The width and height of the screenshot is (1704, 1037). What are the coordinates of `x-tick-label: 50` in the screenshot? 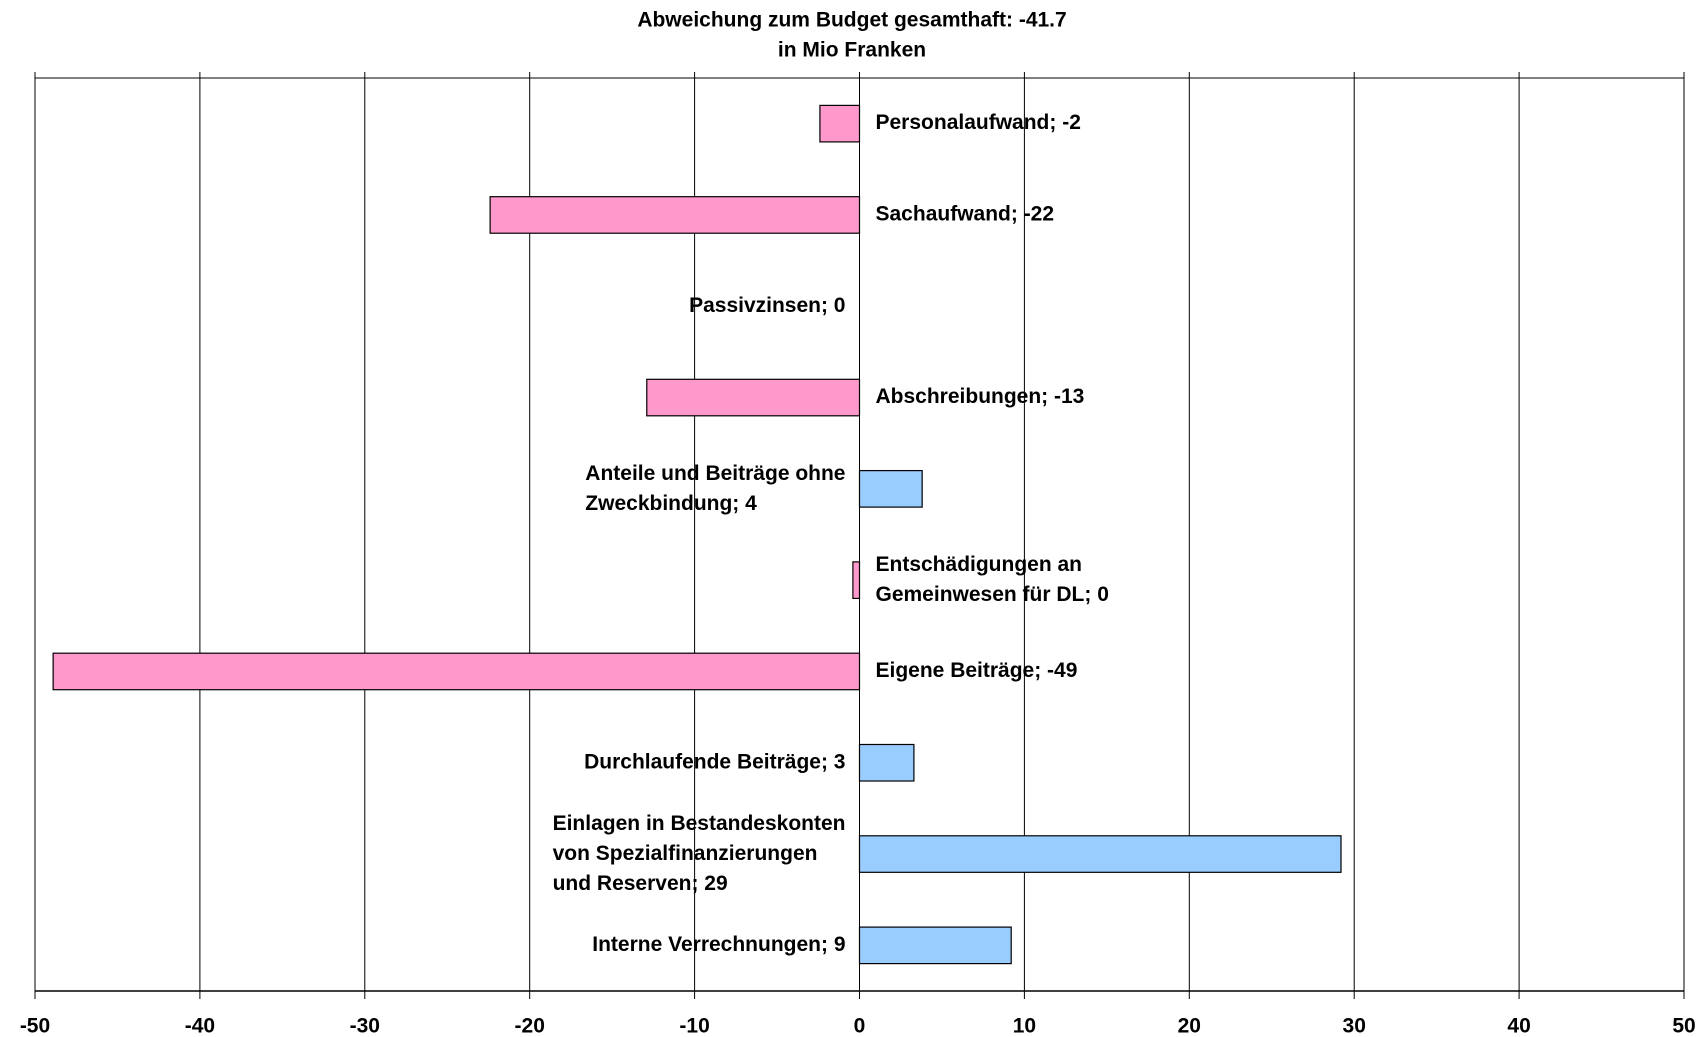 It's located at (1683, 1026).